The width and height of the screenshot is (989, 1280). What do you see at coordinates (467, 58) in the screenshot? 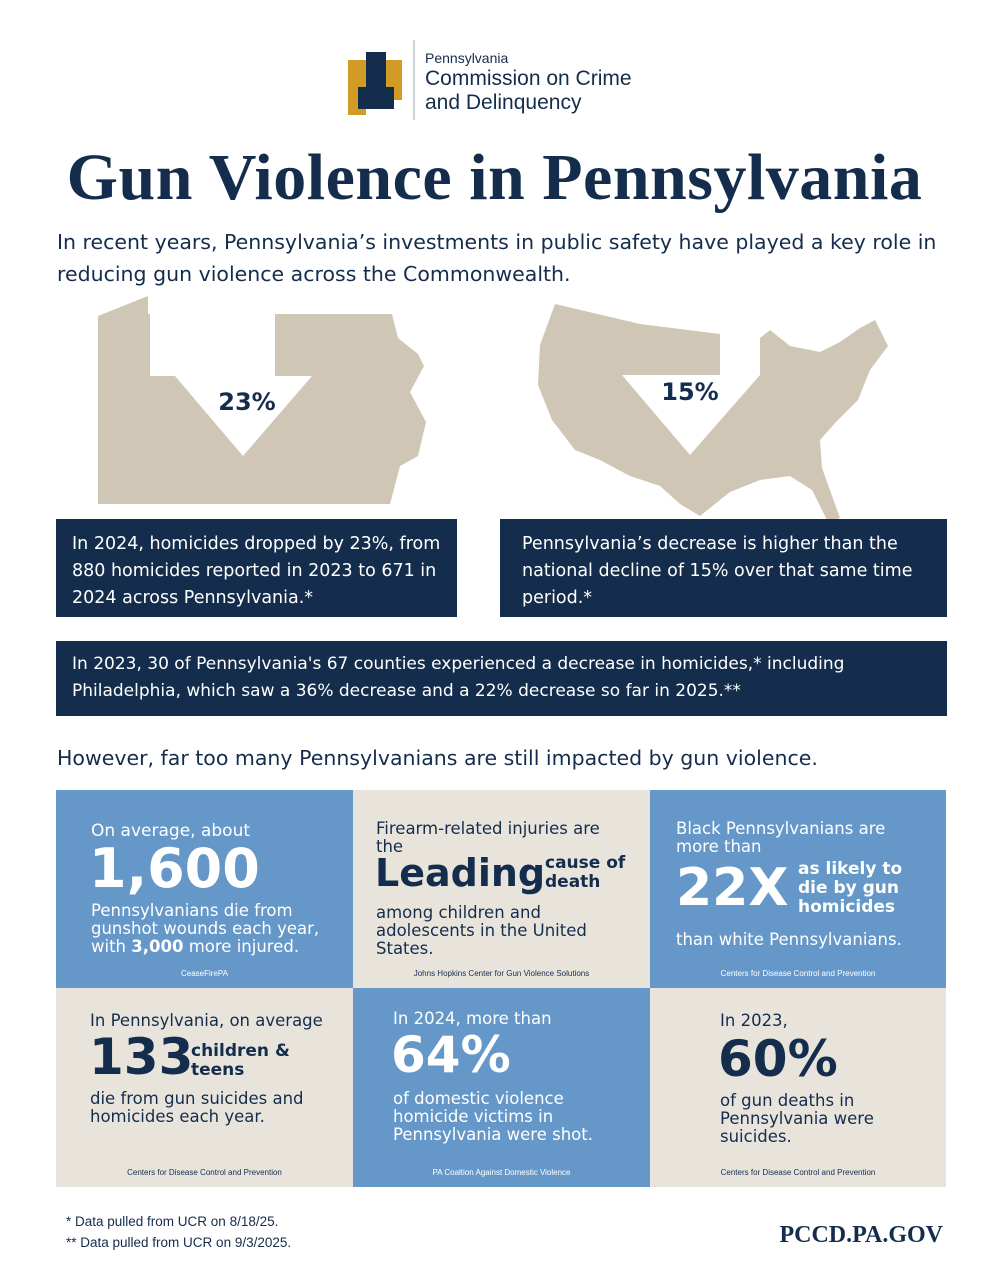
I see `org-line: Pennsylvania` at bounding box center [467, 58].